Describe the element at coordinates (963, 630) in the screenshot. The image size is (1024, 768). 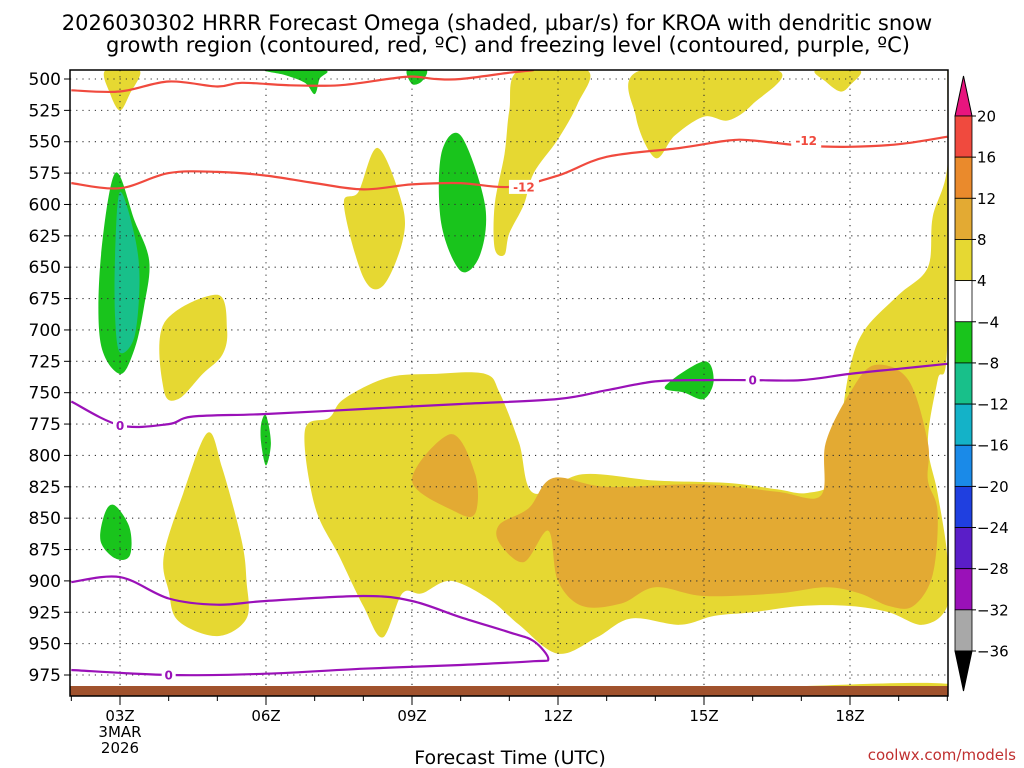
I see `colorbar-bin--36-to--32` at that location.